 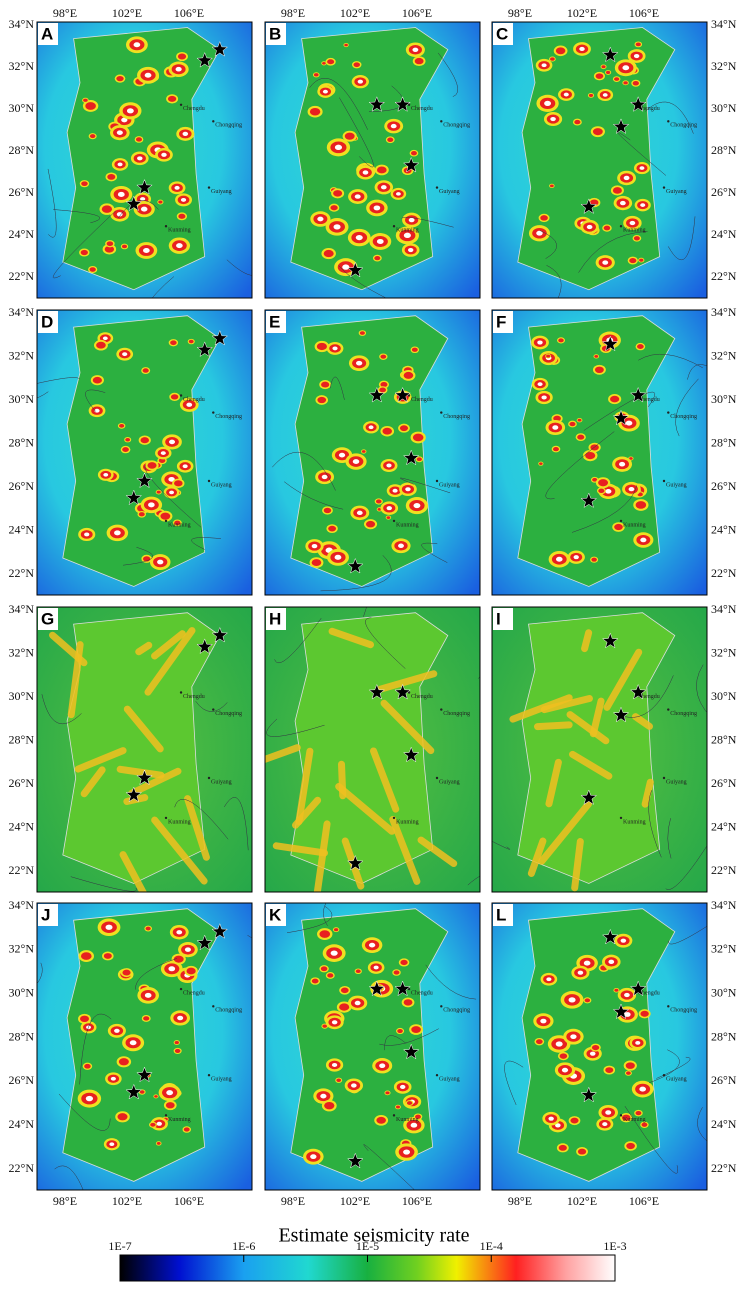 What do you see at coordinates (144, 160) in the screenshot?
I see `map-panel: Chengdu Chongqing Guiyang Kunming A` at bounding box center [144, 160].